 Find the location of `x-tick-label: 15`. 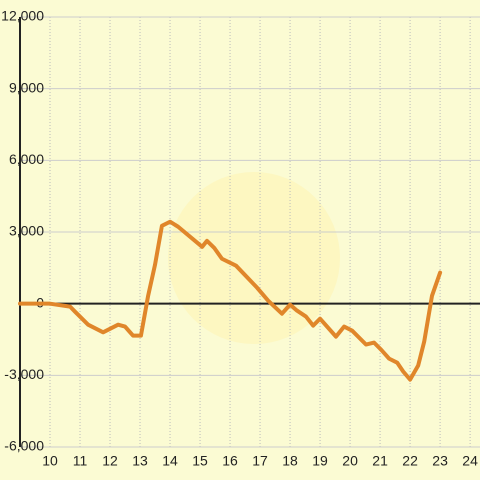

x-tick-label: 15 is located at coordinates (200, 461).